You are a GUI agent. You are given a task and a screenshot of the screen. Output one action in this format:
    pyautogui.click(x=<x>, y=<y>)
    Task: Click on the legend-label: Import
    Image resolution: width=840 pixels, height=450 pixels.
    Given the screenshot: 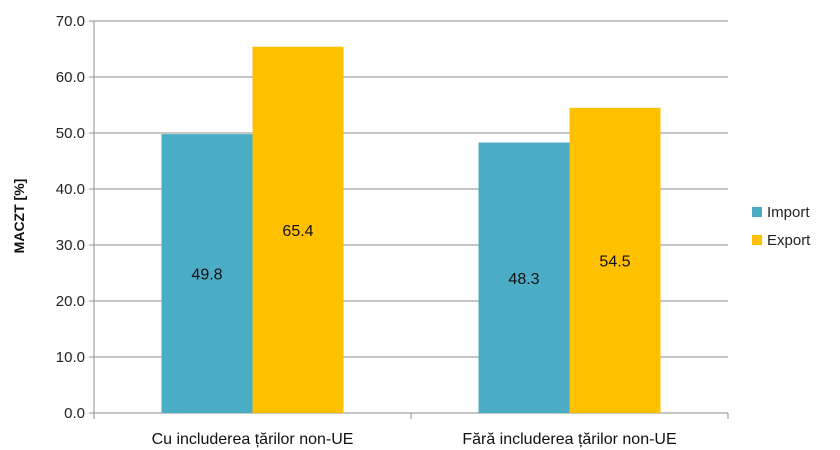 What is the action you would take?
    pyautogui.click(x=788, y=212)
    